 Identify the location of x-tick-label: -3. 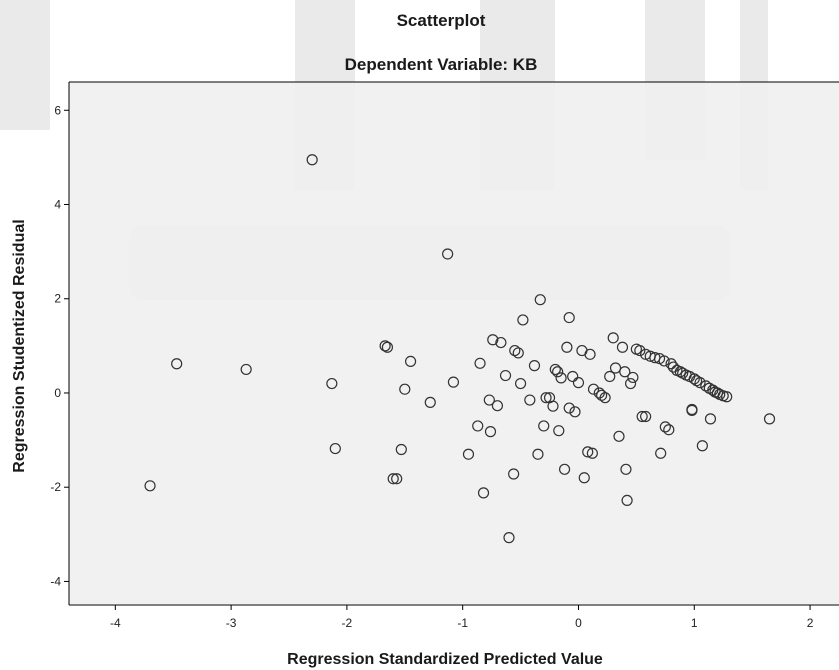
(231, 623).